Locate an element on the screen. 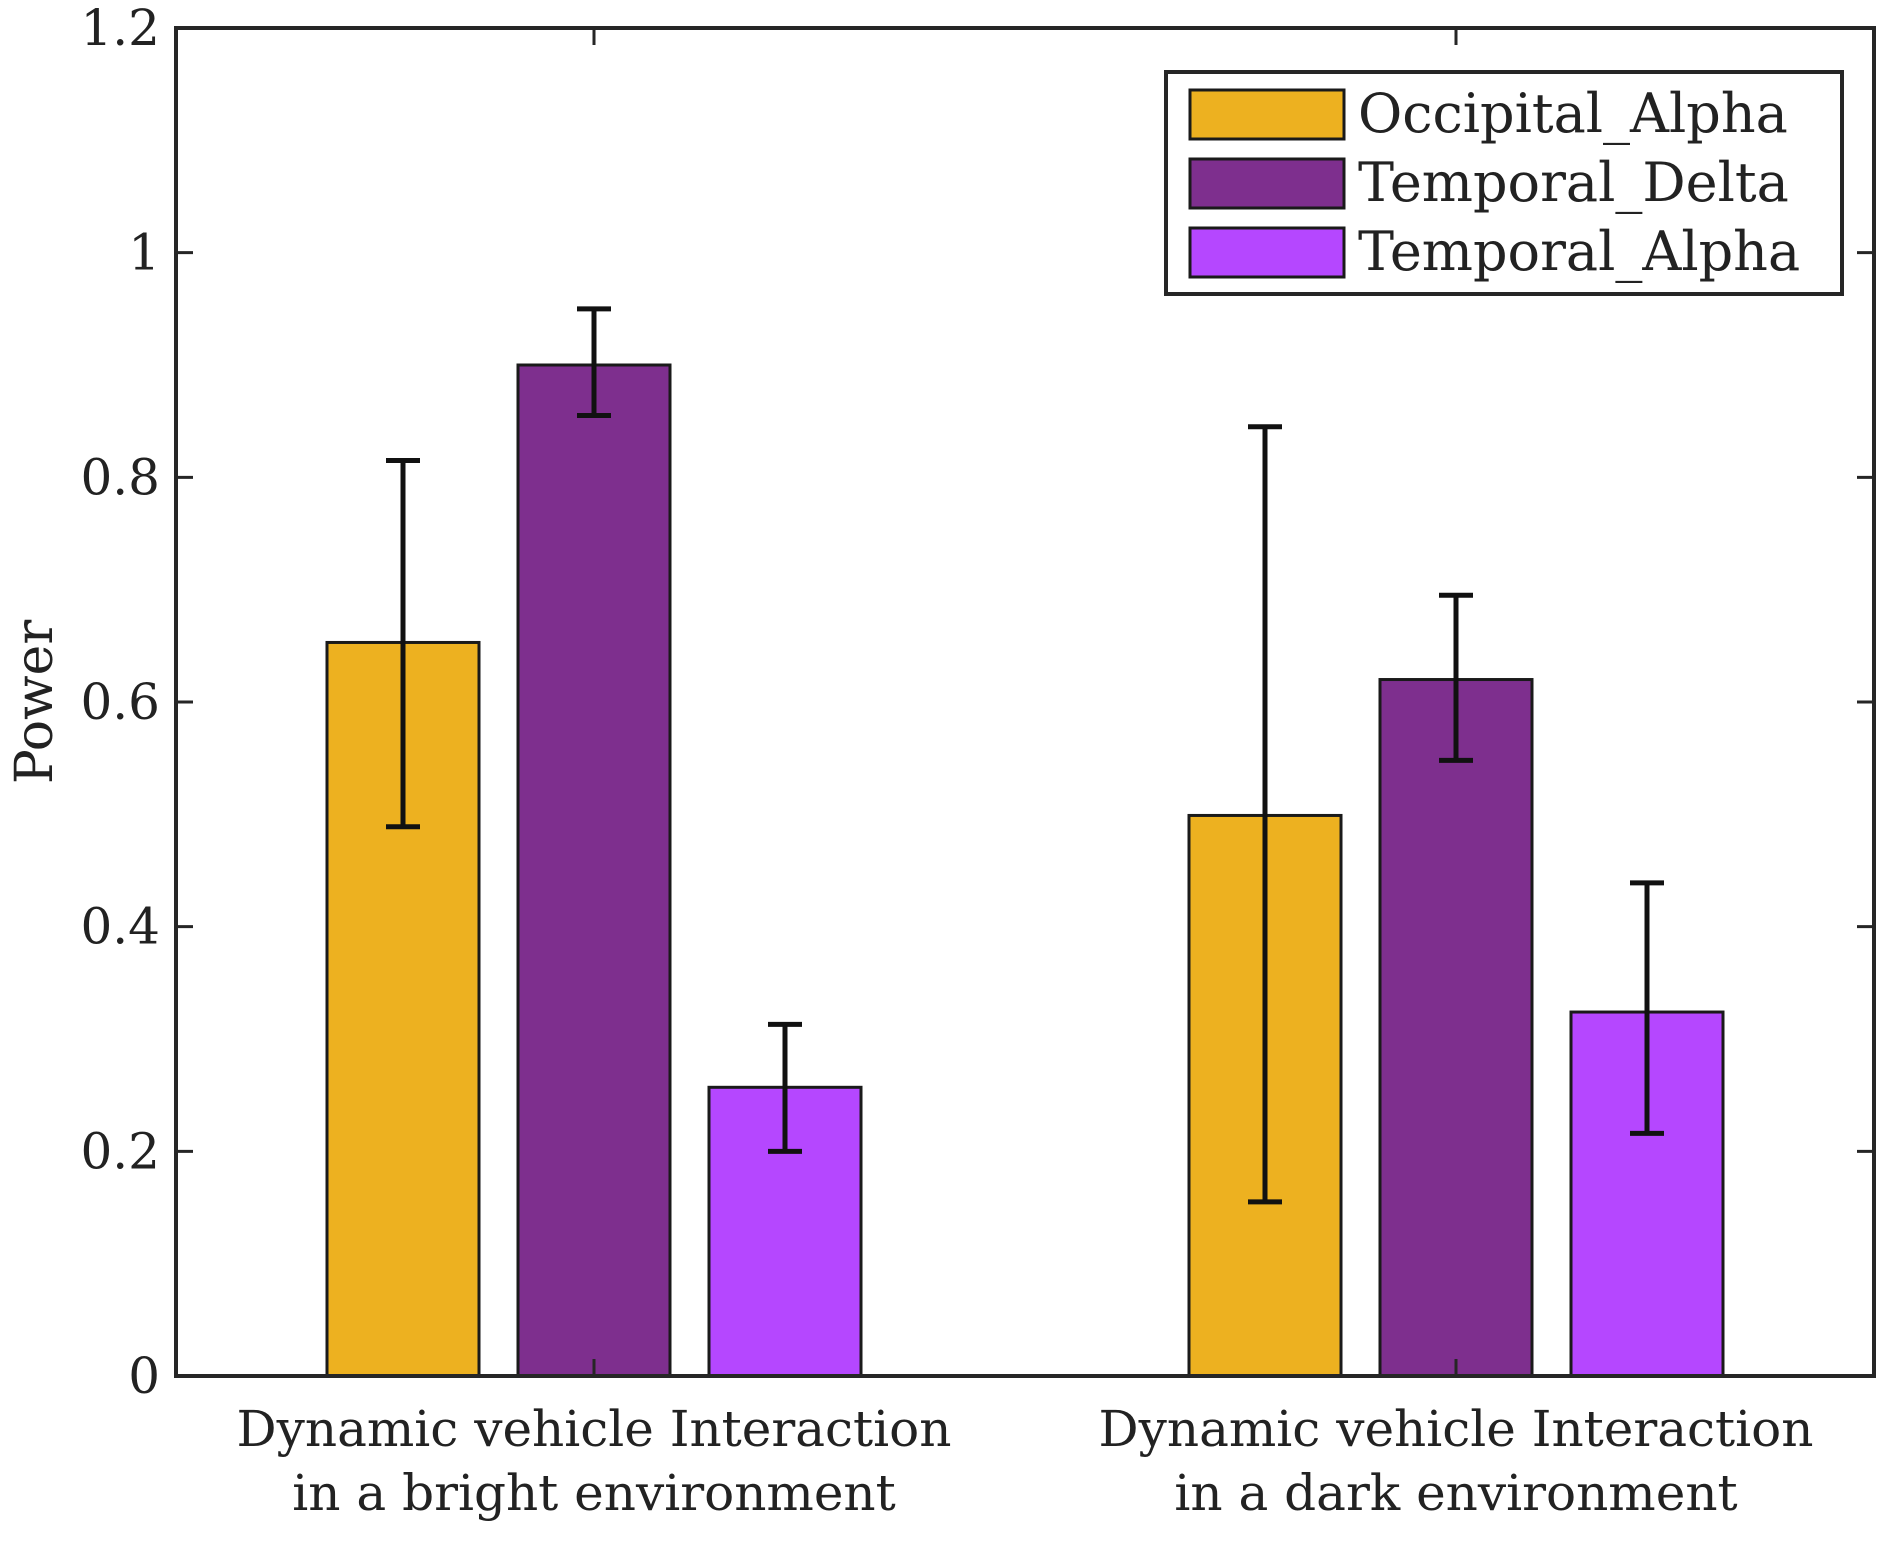  y-tick-label: 0.2 is located at coordinates (120, 1151).